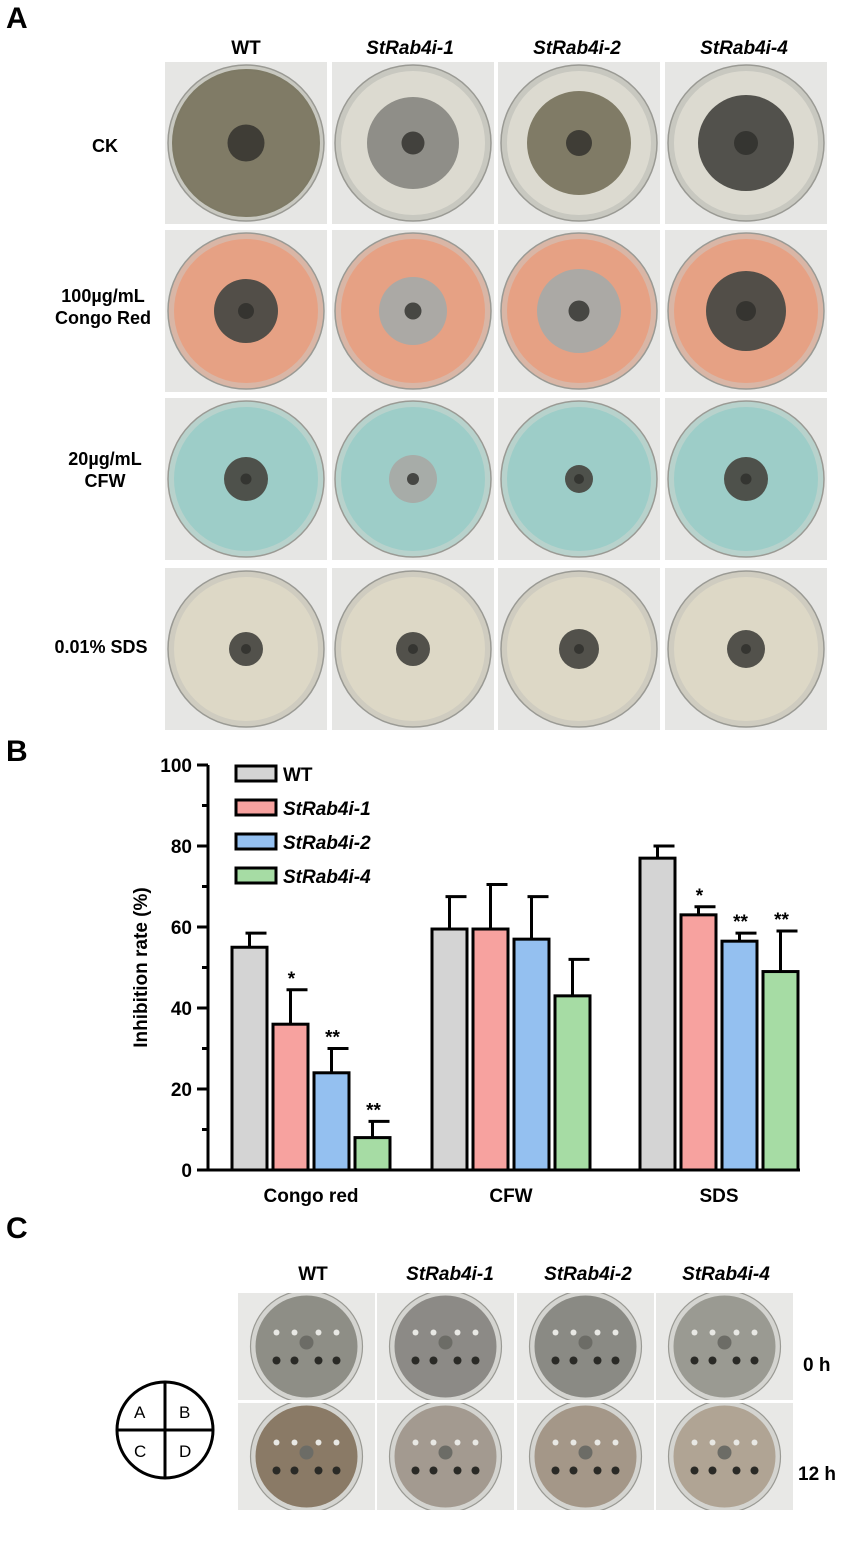  I want to click on legend-label: StRab4i-4, so click(327, 877).